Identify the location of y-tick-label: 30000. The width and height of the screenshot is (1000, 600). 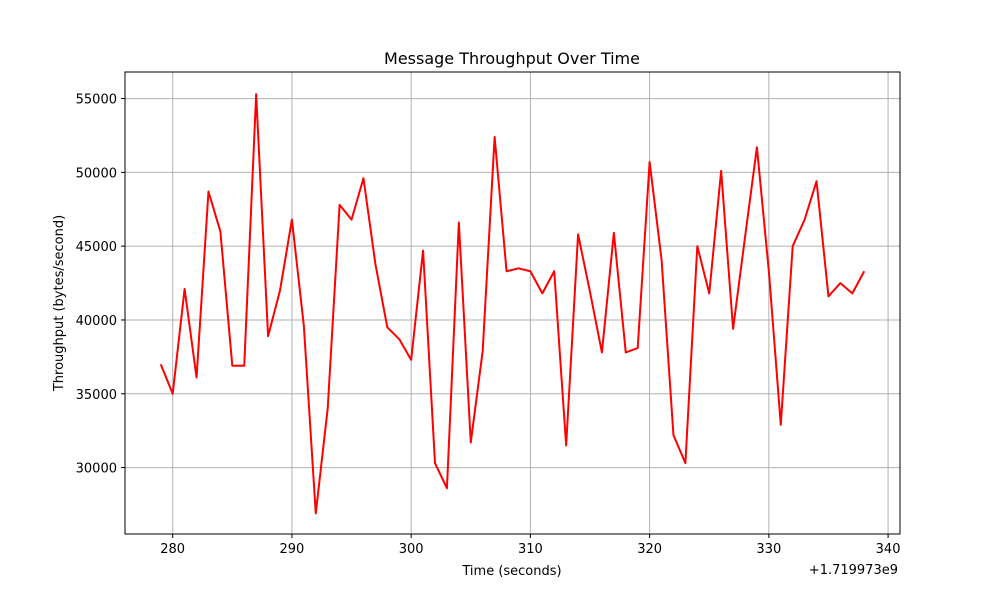
(96, 469).